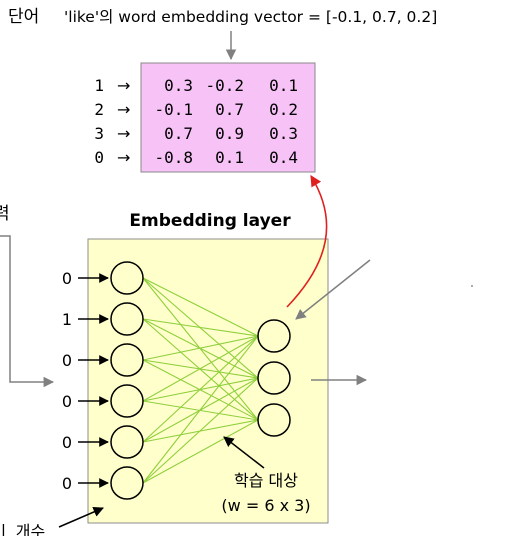  Describe the element at coordinates (283, 157) in the screenshot. I see `table-cell: 0.4` at that location.